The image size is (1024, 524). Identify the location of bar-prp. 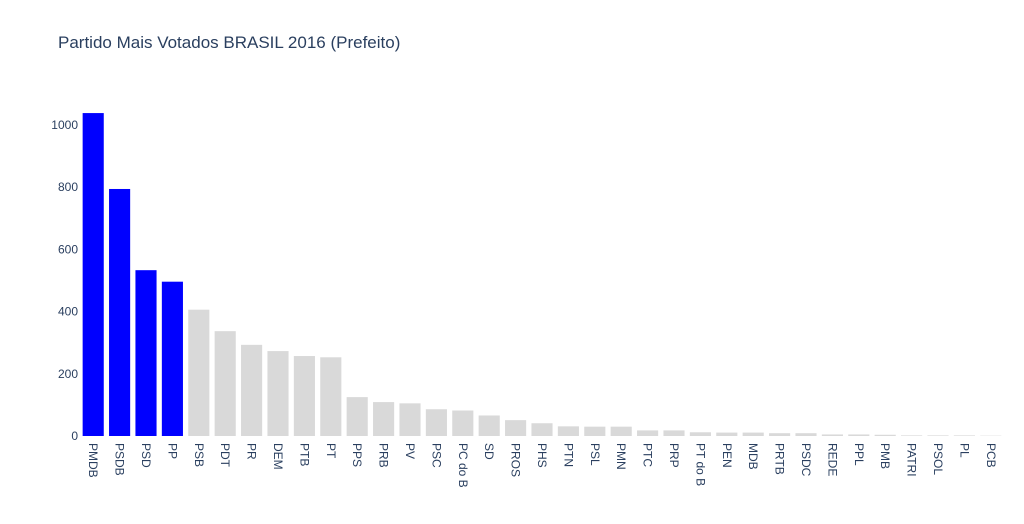
(674, 433).